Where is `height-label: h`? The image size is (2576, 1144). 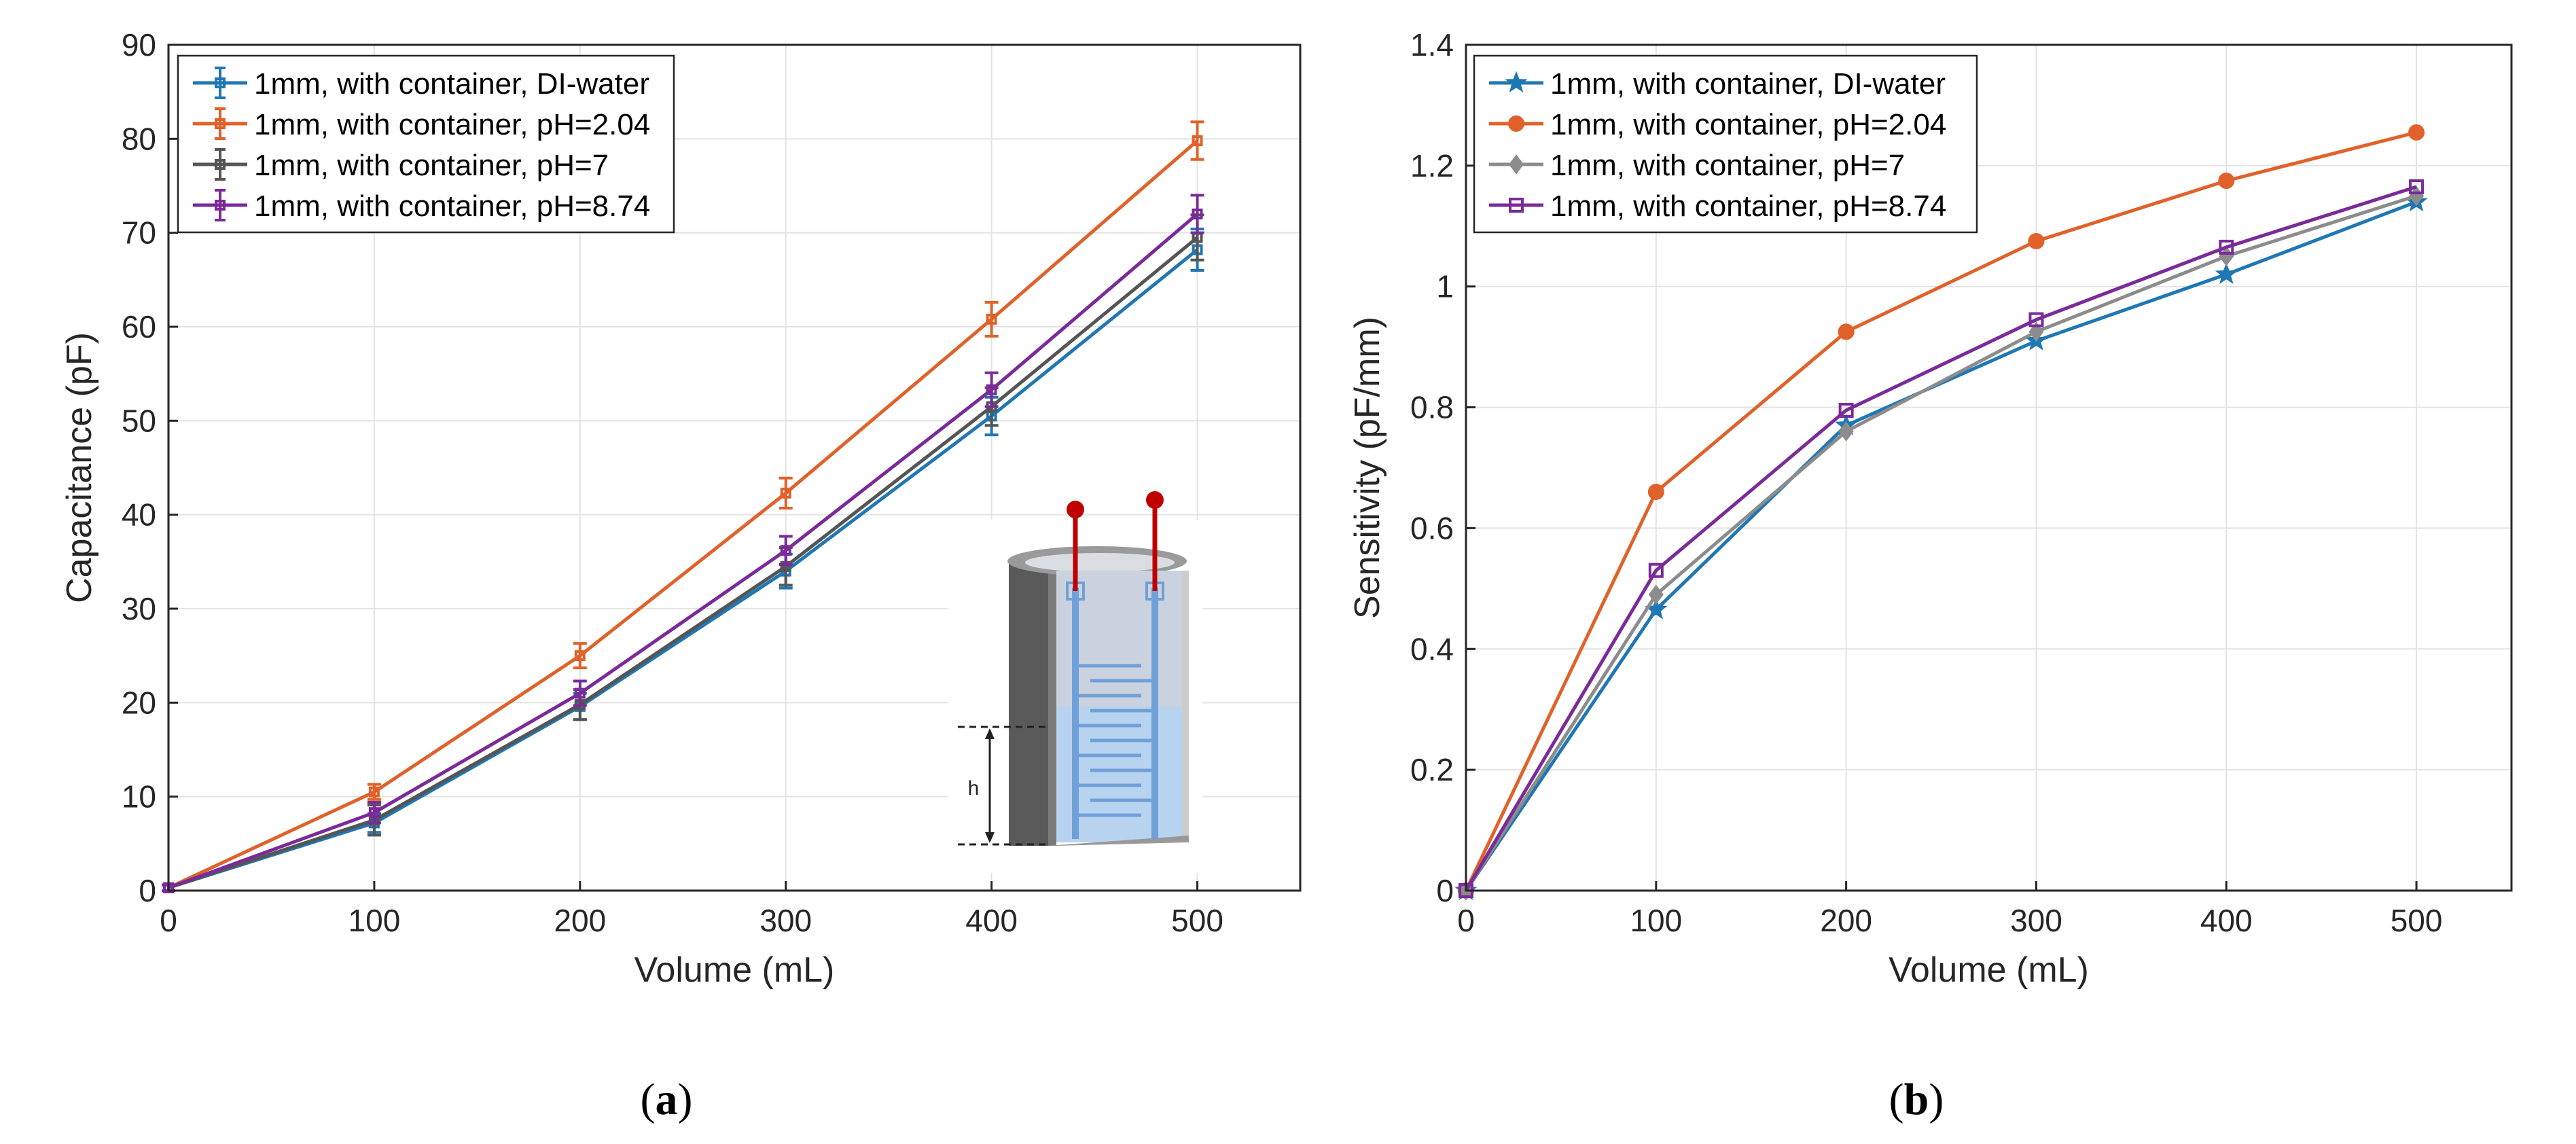
height-label: h is located at coordinates (974, 788).